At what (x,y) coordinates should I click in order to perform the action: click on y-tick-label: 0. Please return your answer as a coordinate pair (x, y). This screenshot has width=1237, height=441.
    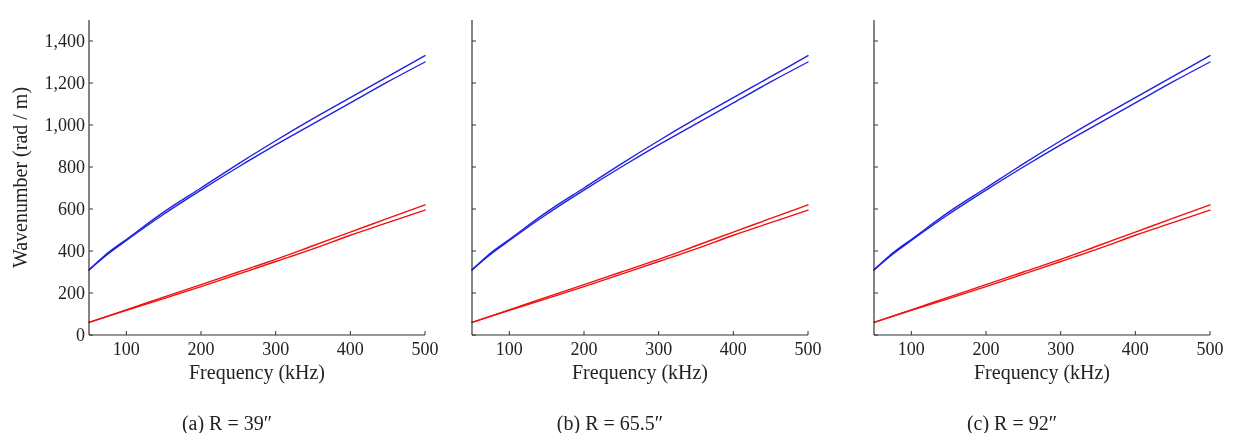
    Looking at the image, I should click on (80, 335).